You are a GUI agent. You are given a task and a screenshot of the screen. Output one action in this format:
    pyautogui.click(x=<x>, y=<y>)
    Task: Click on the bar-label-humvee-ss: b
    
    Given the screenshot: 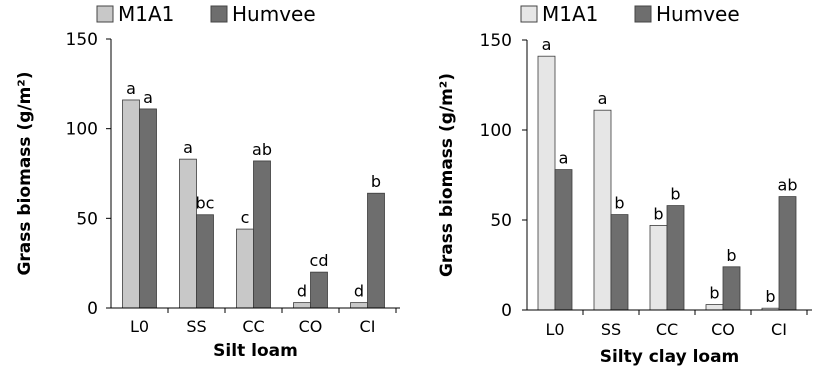 What is the action you would take?
    pyautogui.click(x=619, y=203)
    